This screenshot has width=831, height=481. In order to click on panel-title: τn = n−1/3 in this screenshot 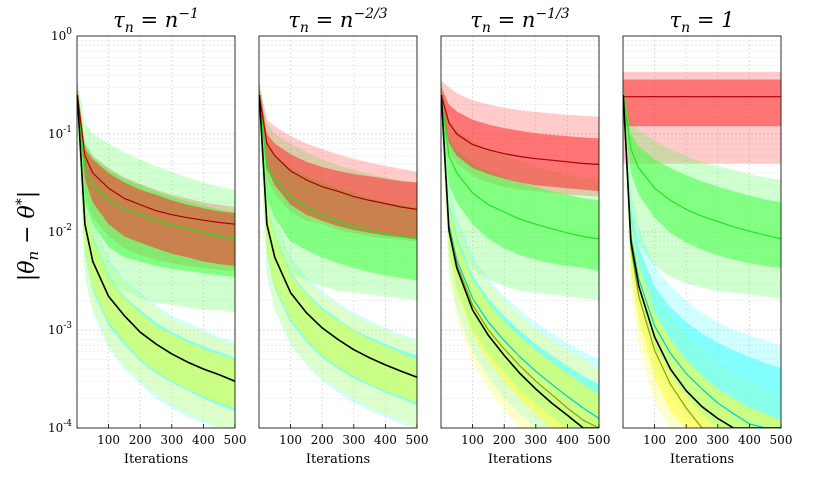, I will do `click(519, 21)`.